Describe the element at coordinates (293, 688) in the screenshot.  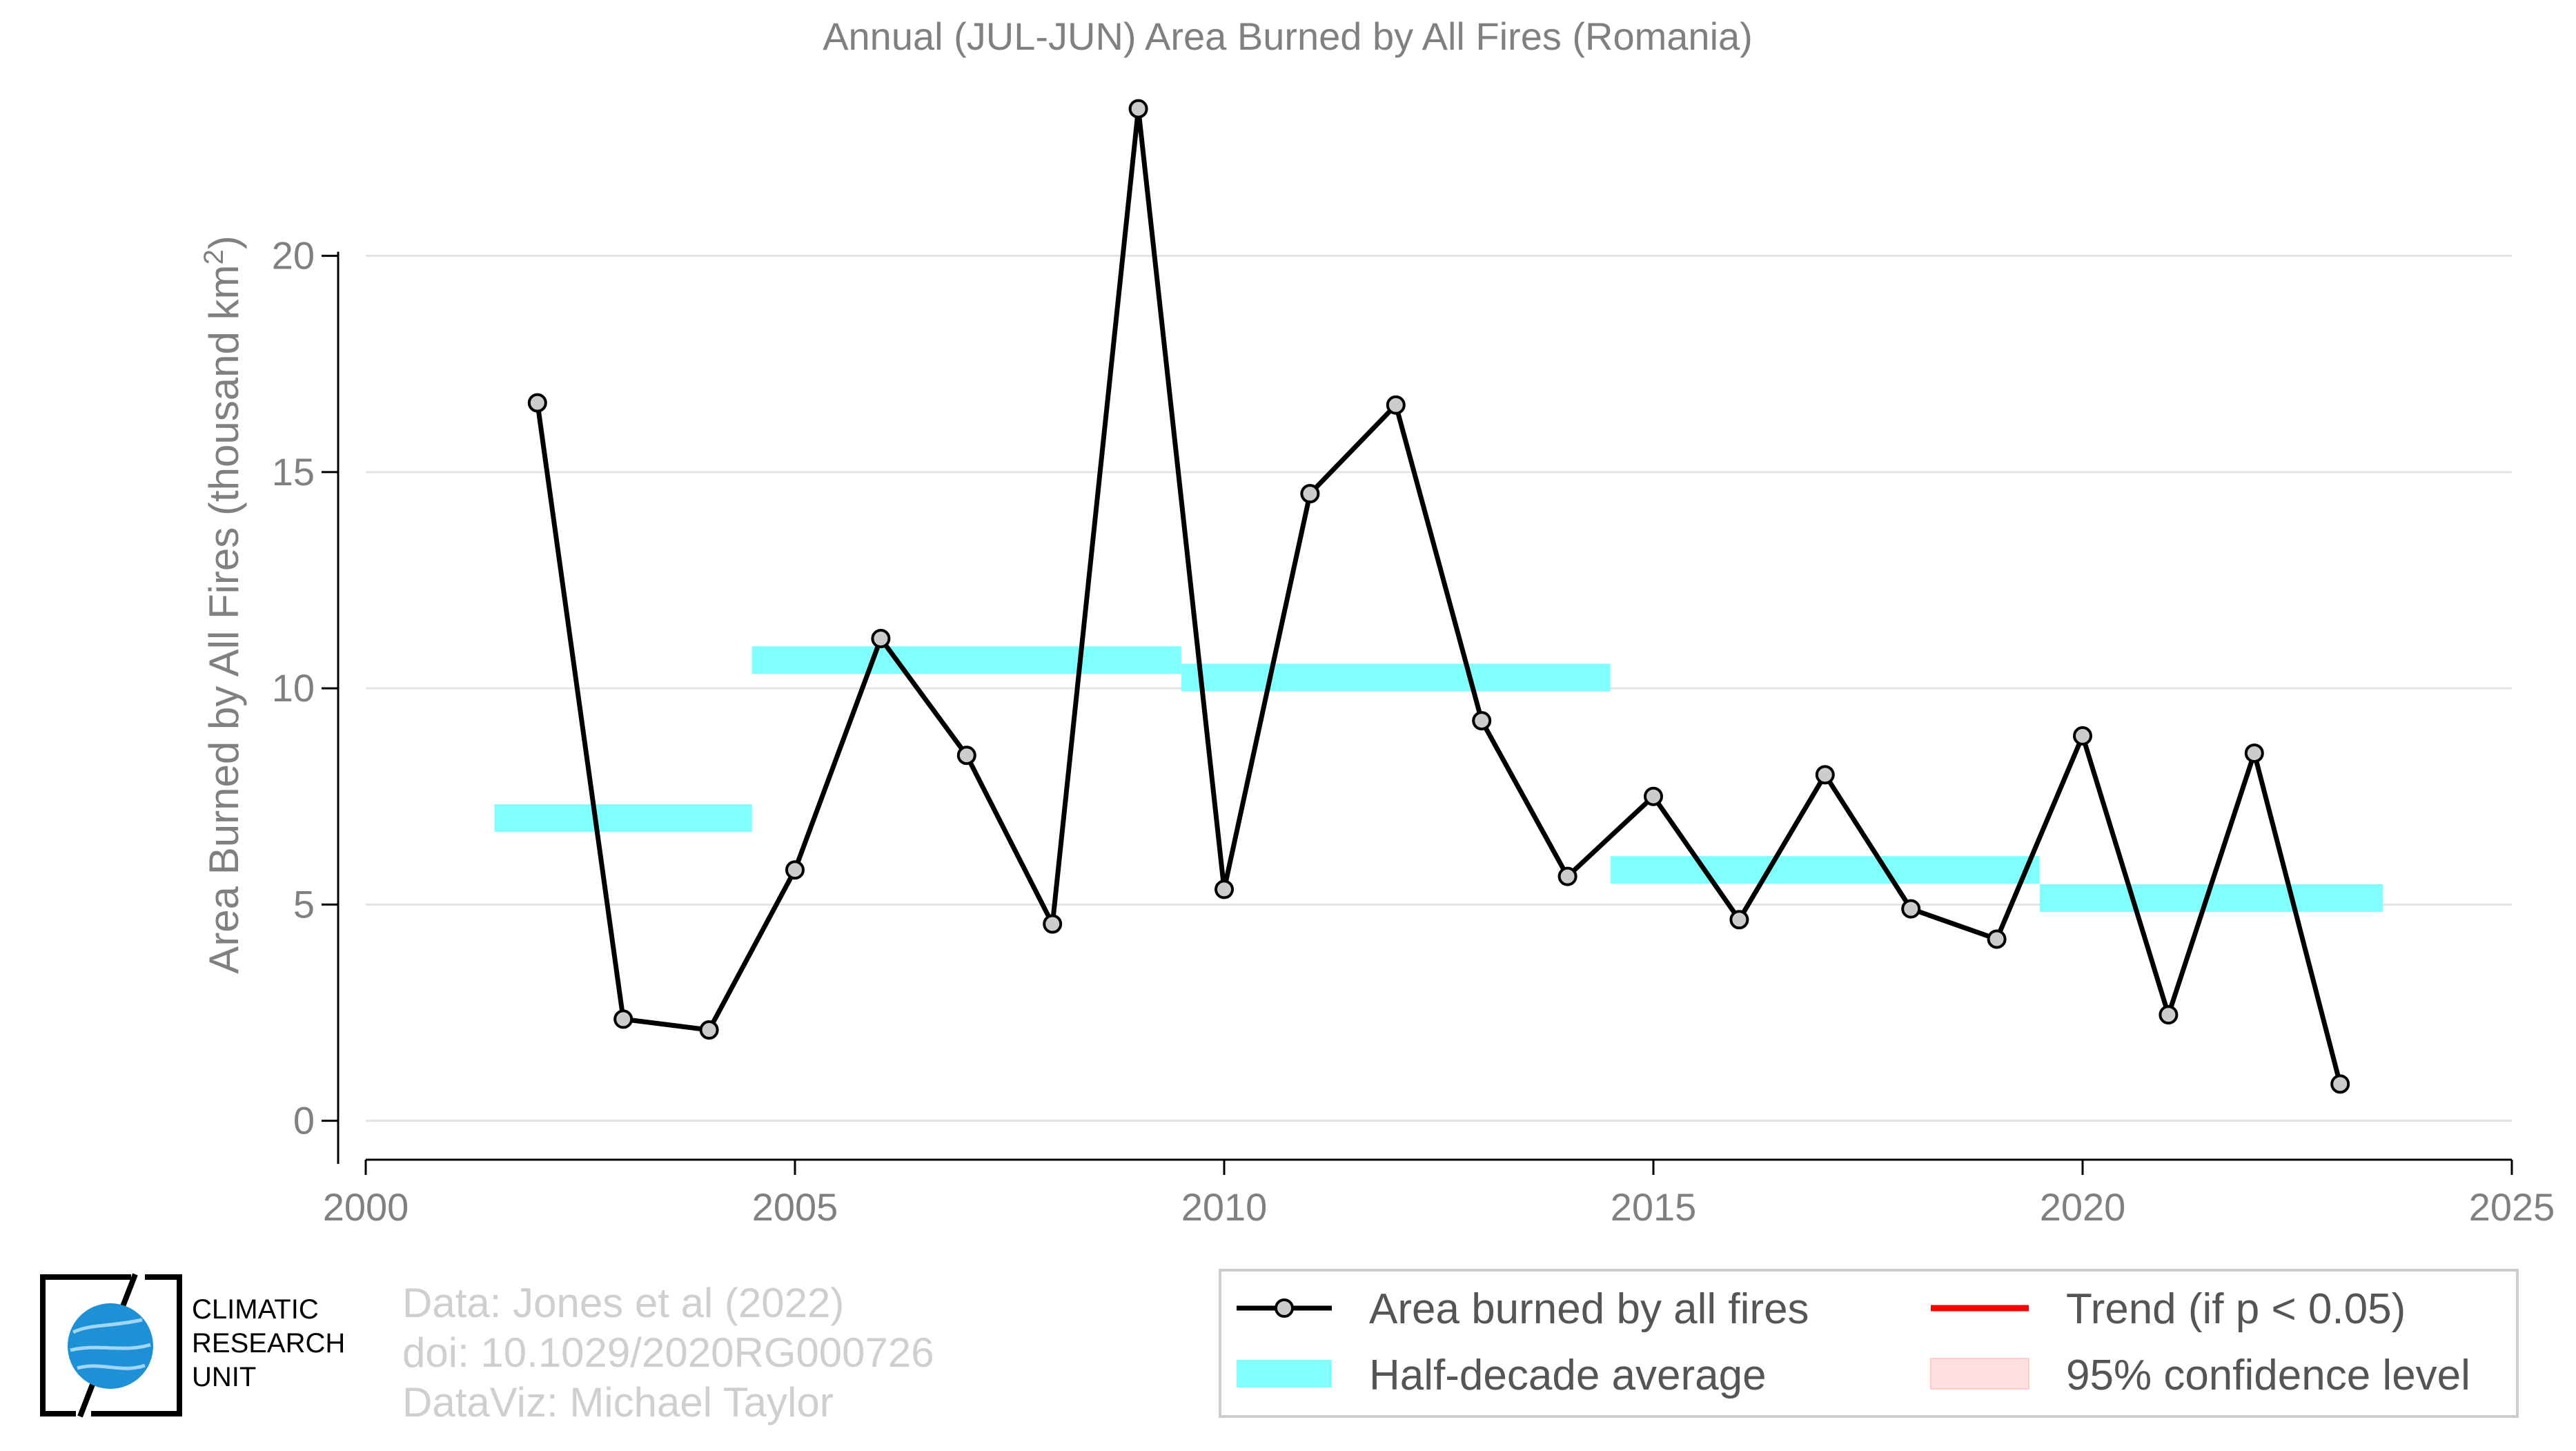
I see `y-tick-label: 10` at that location.